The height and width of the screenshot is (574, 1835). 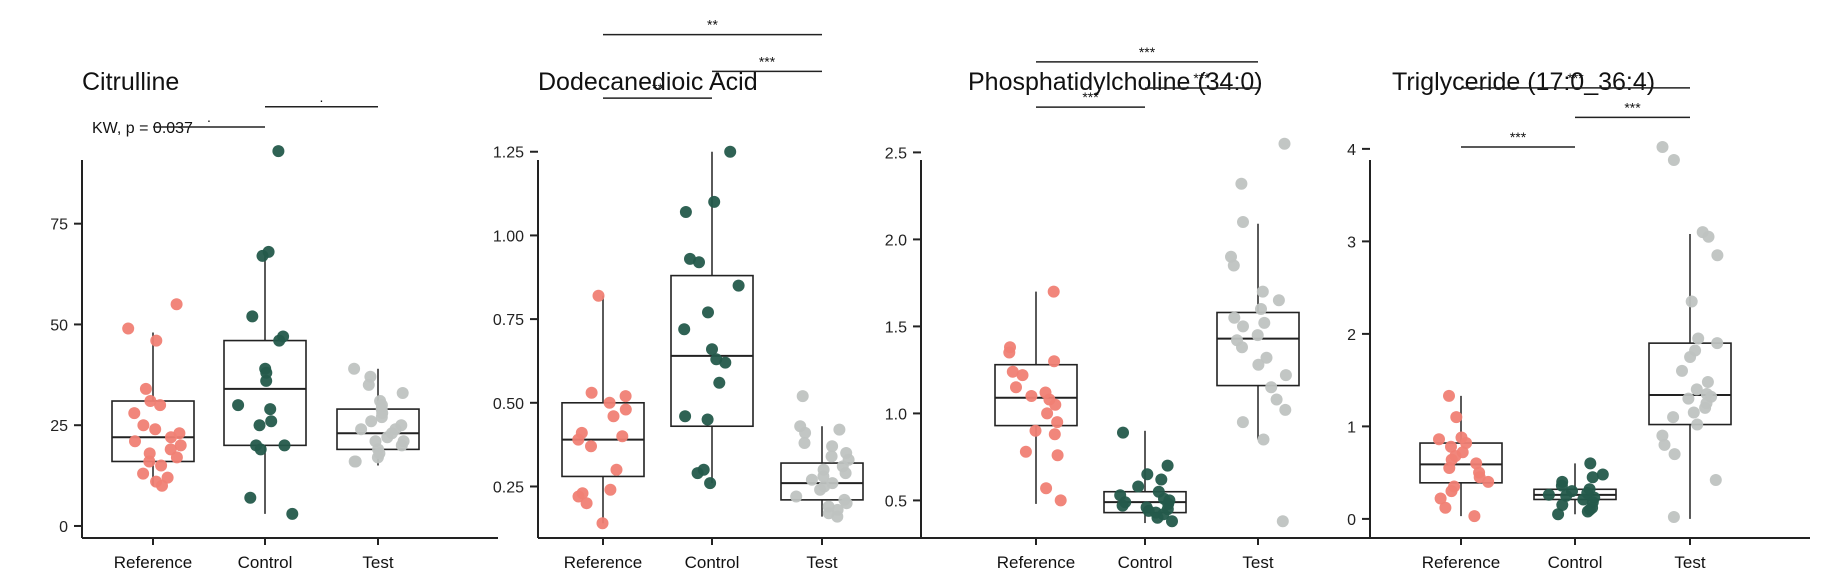 What do you see at coordinates (1523, 82) in the screenshot?
I see `chart-title: Triglyceride (17:0_36:4)` at bounding box center [1523, 82].